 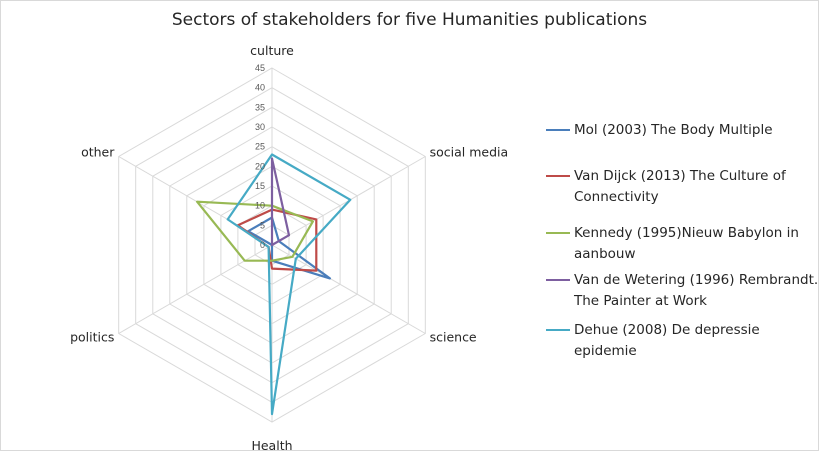 I want to click on legend-label: Mol (2003) The Body Multiple, so click(x=673, y=130).